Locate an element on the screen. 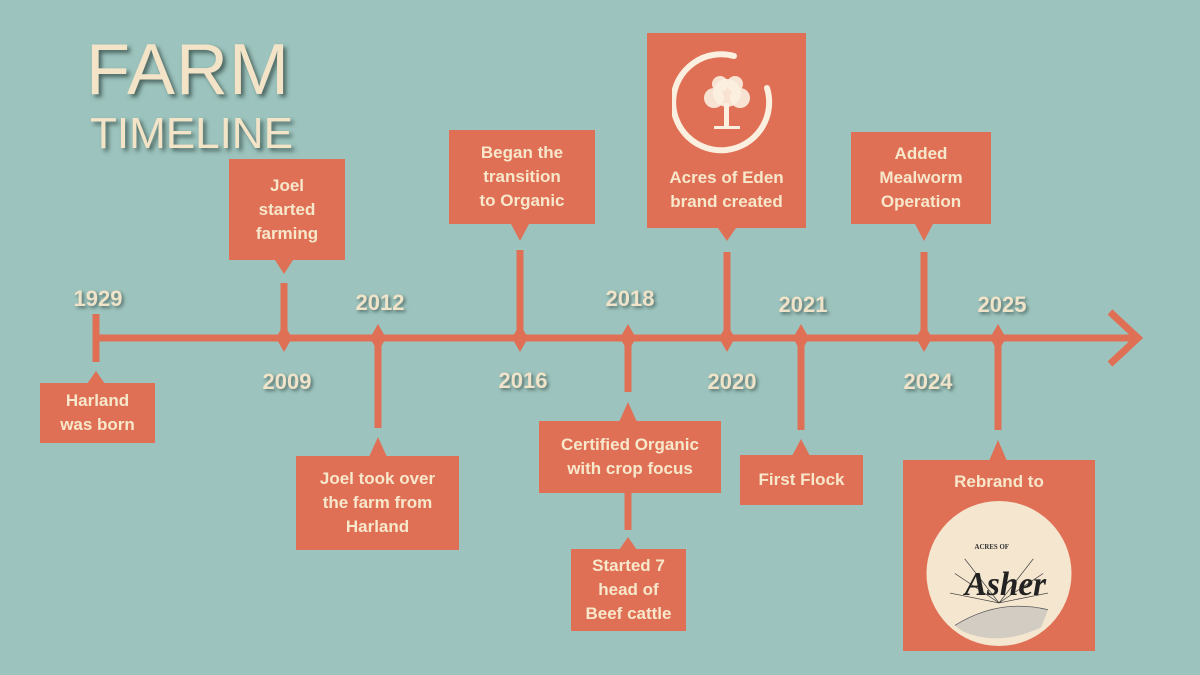 The width and height of the screenshot is (1200, 675). year-2025: 2025 is located at coordinates (1002, 304).